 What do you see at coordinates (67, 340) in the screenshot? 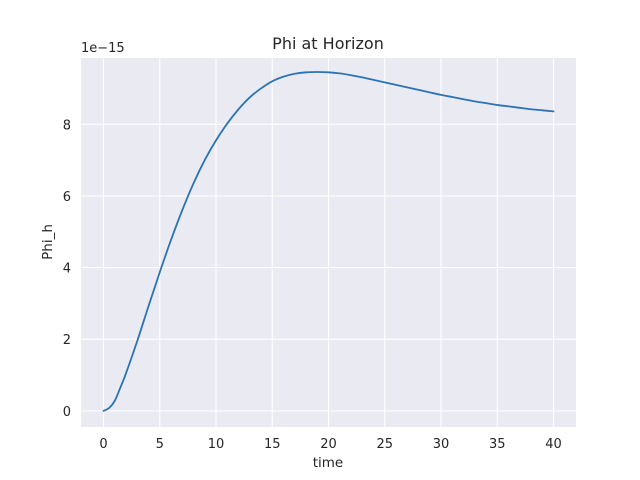
I see `y-tick-label: 2` at bounding box center [67, 340].